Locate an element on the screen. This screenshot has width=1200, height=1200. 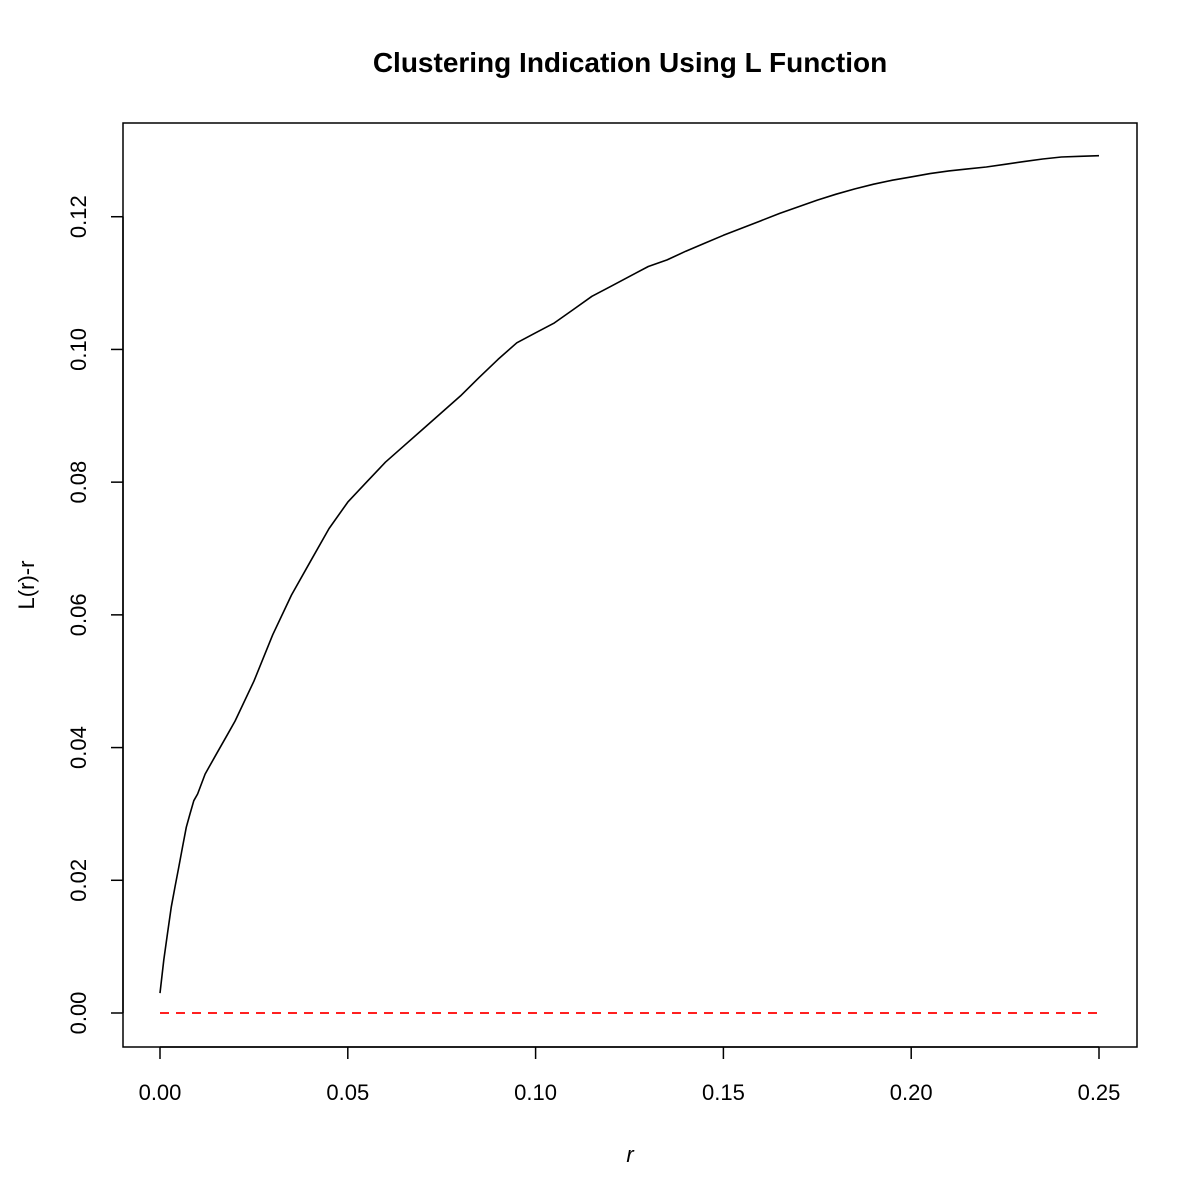
y-tick-label-0: 0.00 is located at coordinates (78, 1013).